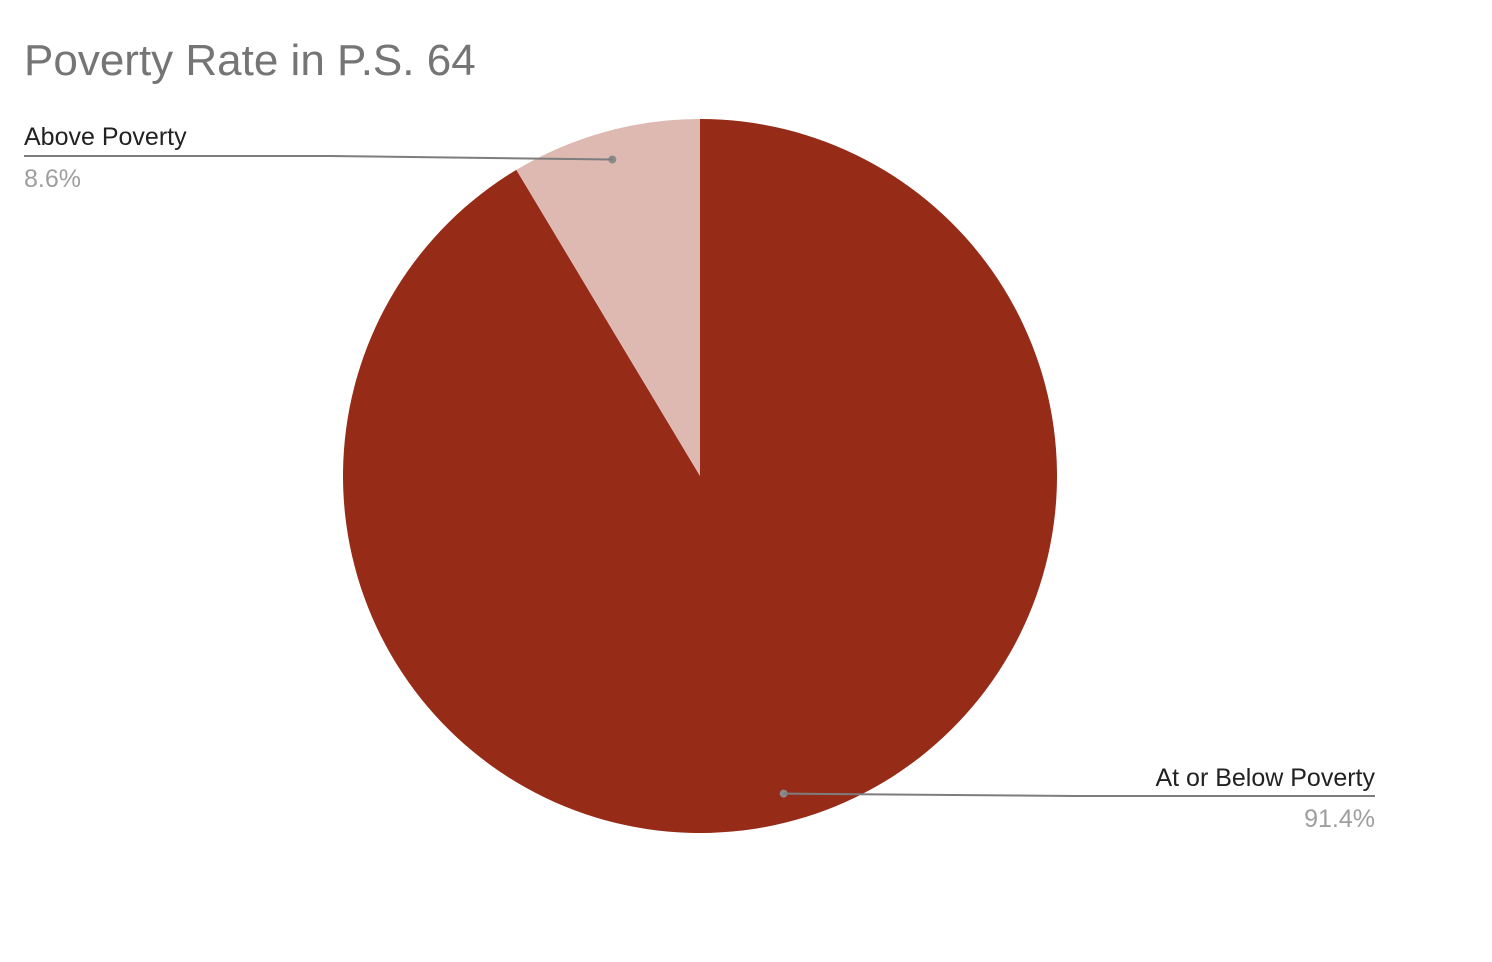  What do you see at coordinates (1339, 819) in the screenshot?
I see `slice-value-label: 91.4%` at bounding box center [1339, 819].